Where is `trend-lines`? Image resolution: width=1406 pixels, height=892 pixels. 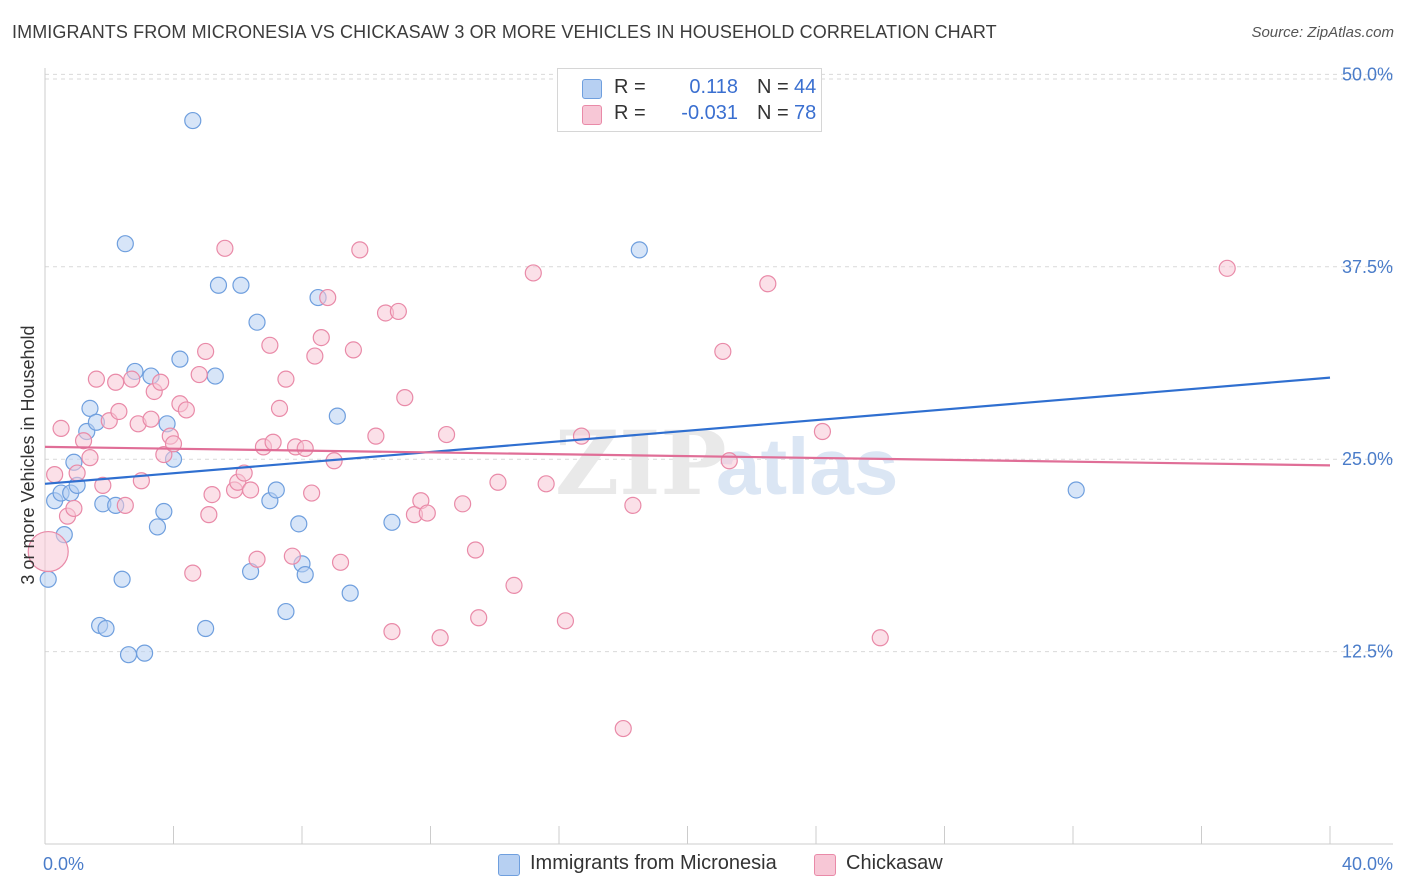 trend-lines is located at coordinates (687, 430).